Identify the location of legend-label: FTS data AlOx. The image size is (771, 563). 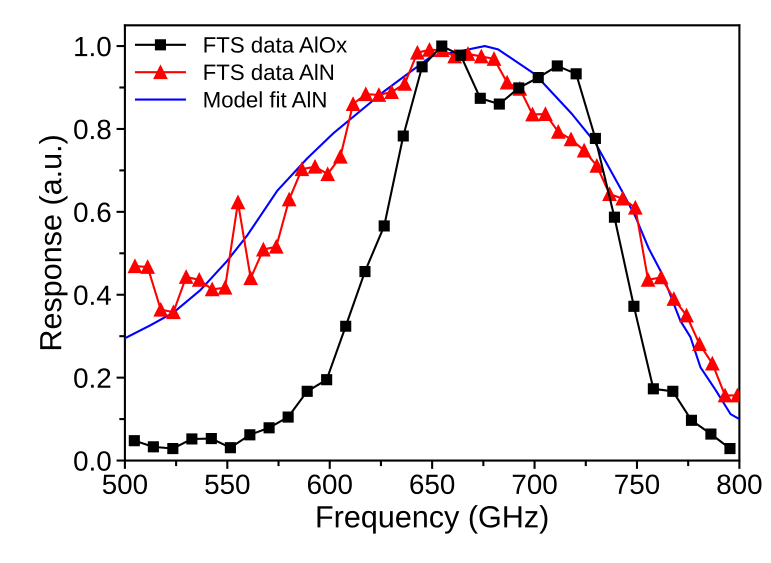
(275, 44).